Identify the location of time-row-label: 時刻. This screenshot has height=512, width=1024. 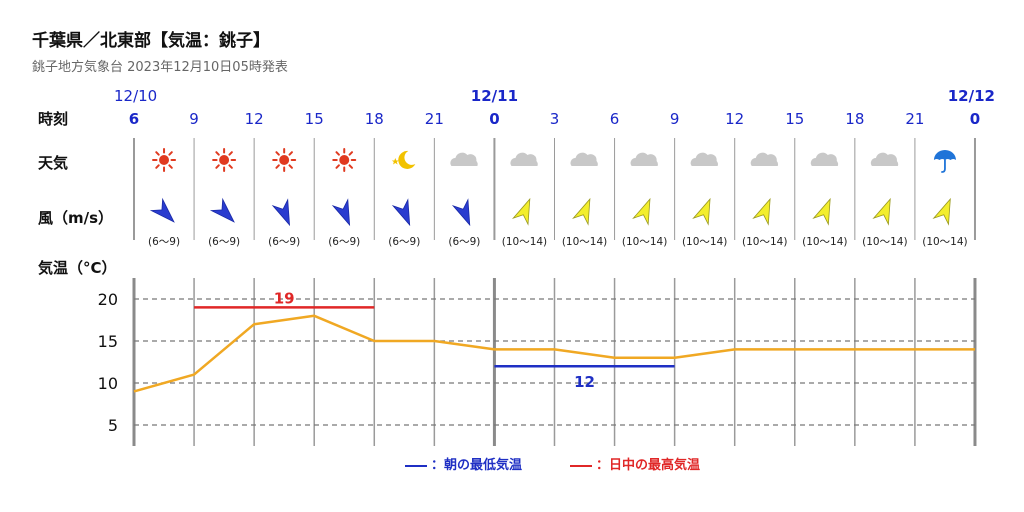
(53, 119).